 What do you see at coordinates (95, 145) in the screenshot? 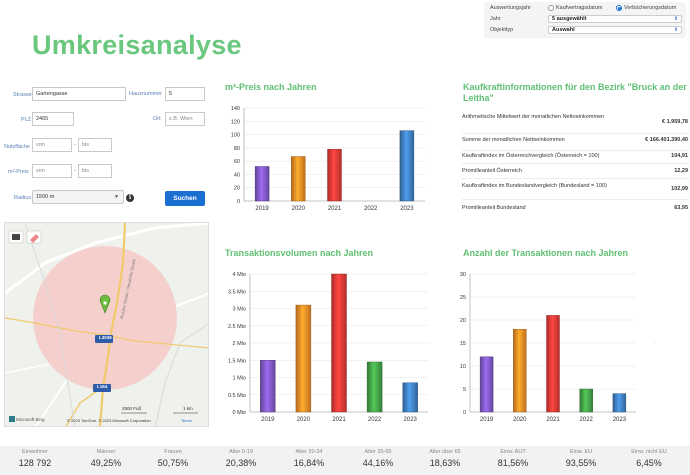
I see `nutzflaeche-bis-input: bis` at bounding box center [95, 145].